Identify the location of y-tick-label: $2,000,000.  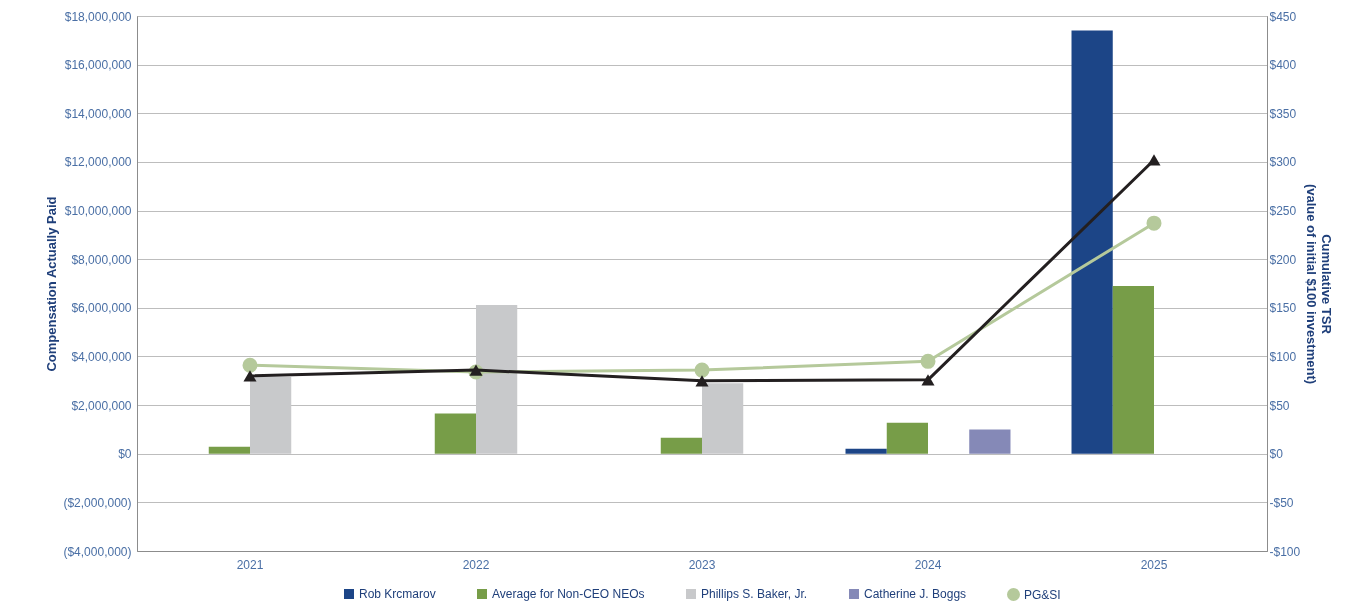
(101, 405).